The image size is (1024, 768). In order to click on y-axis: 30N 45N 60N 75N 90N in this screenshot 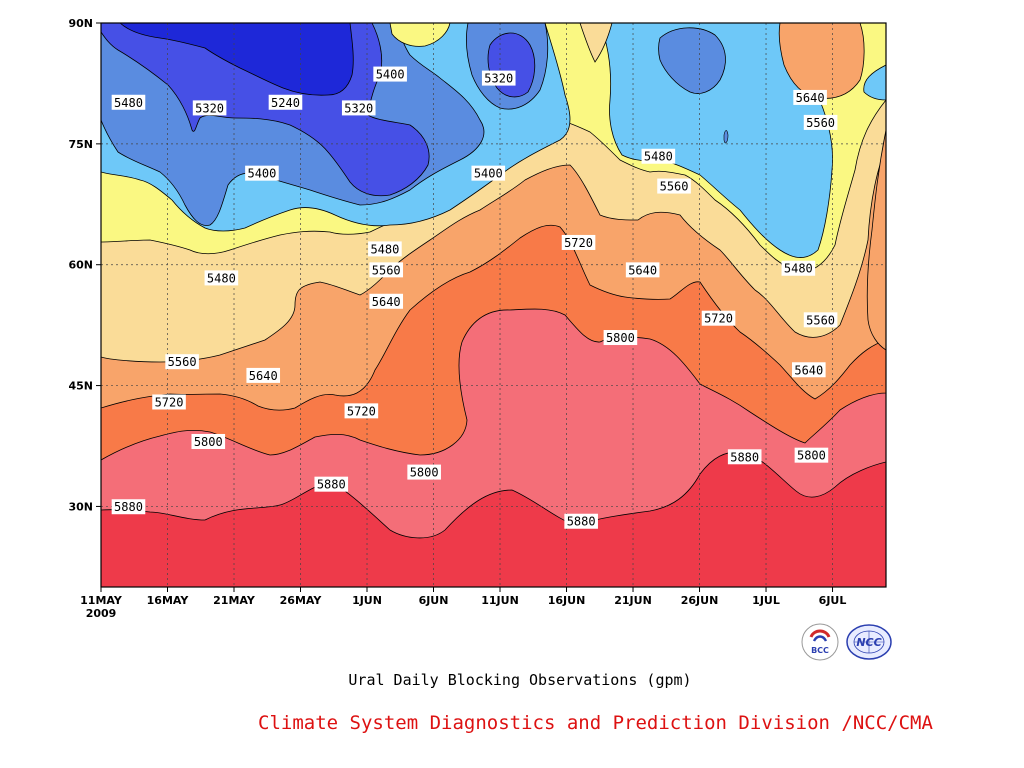, I will do `click(84, 265)`.